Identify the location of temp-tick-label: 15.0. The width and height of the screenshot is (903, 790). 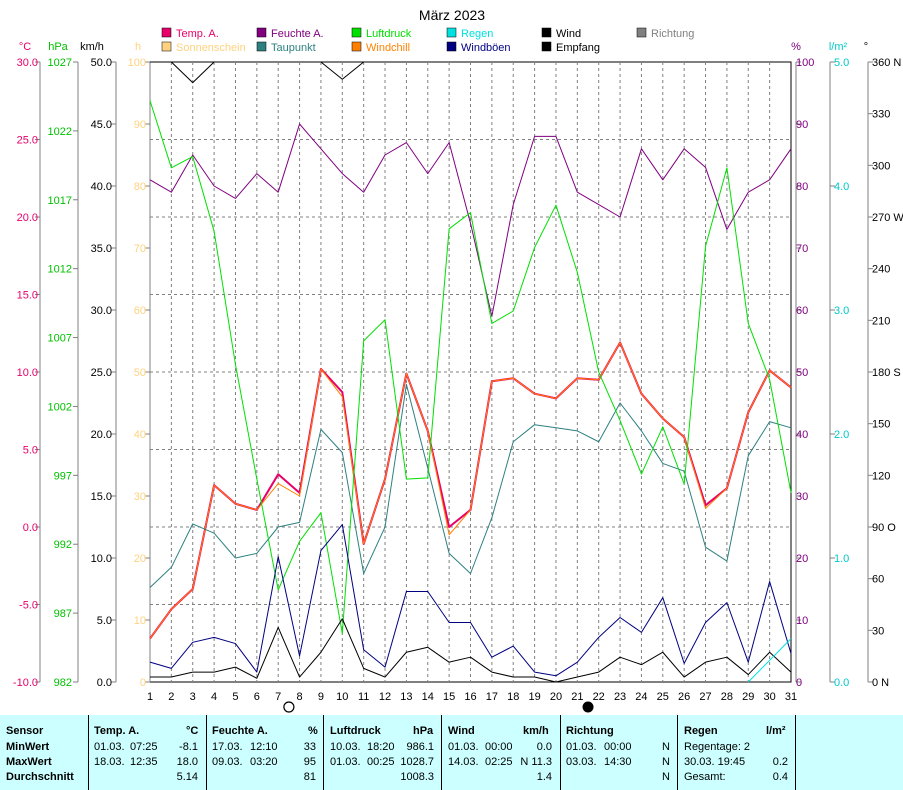
(27, 296).